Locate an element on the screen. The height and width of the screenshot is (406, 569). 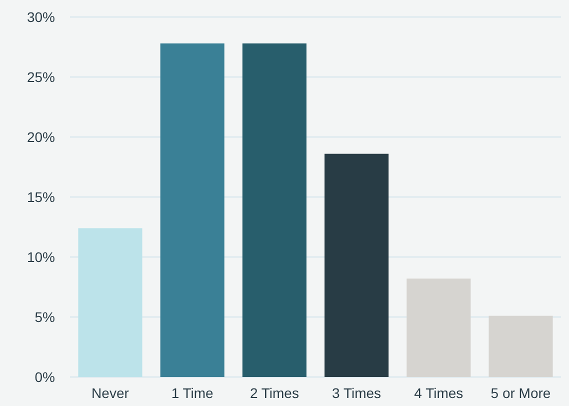
y-tick-label: 15% is located at coordinates (40, 196).